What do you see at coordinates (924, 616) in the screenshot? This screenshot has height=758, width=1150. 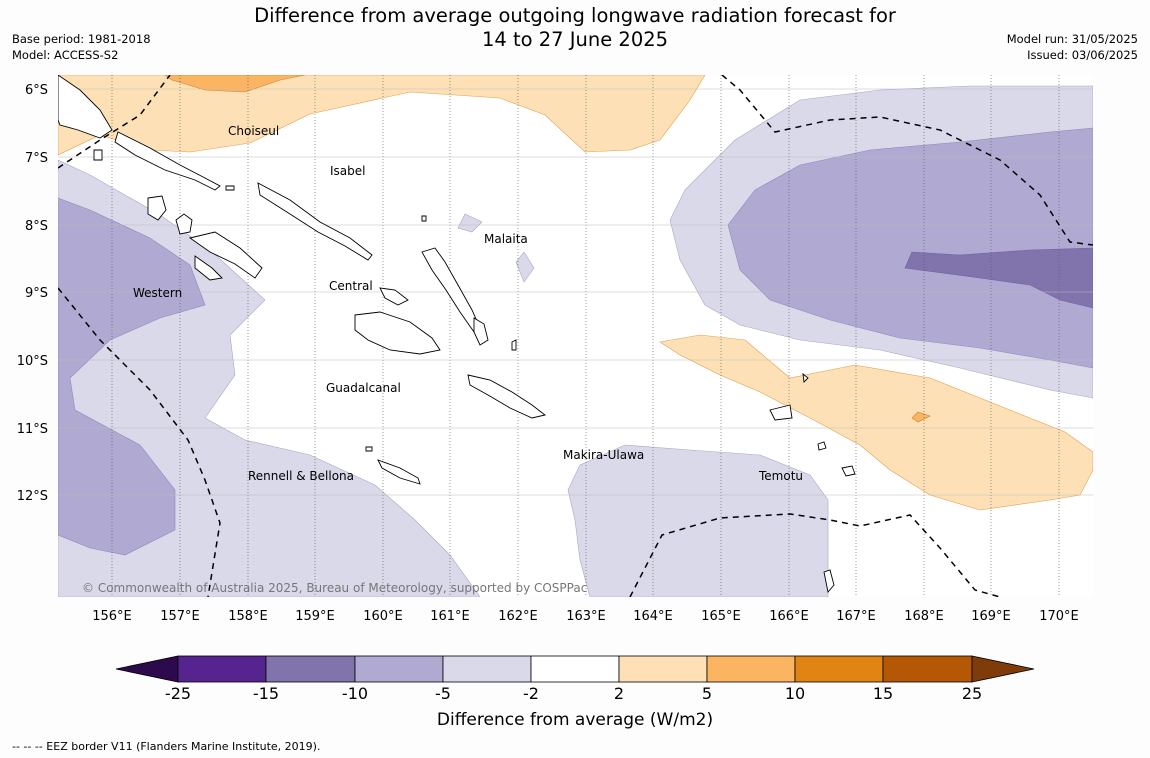 I see `lon-label-168e: 168°E` at bounding box center [924, 616].